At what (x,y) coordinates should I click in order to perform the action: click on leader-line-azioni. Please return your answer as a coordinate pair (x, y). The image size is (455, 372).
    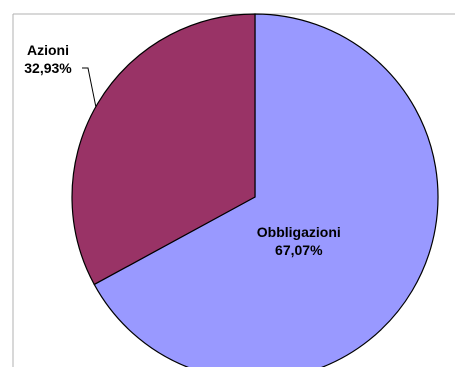
    Looking at the image, I should click on (89, 87).